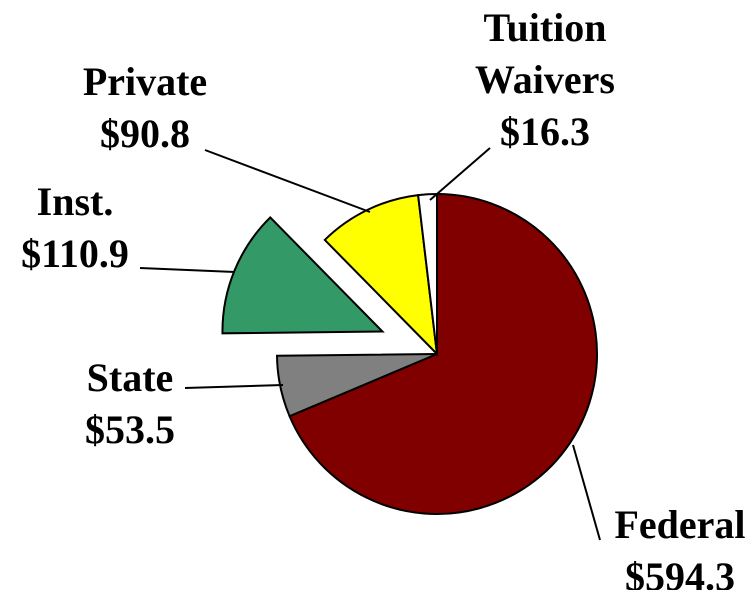 The width and height of the screenshot is (752, 590). I want to click on category-label: Private, so click(145, 81).